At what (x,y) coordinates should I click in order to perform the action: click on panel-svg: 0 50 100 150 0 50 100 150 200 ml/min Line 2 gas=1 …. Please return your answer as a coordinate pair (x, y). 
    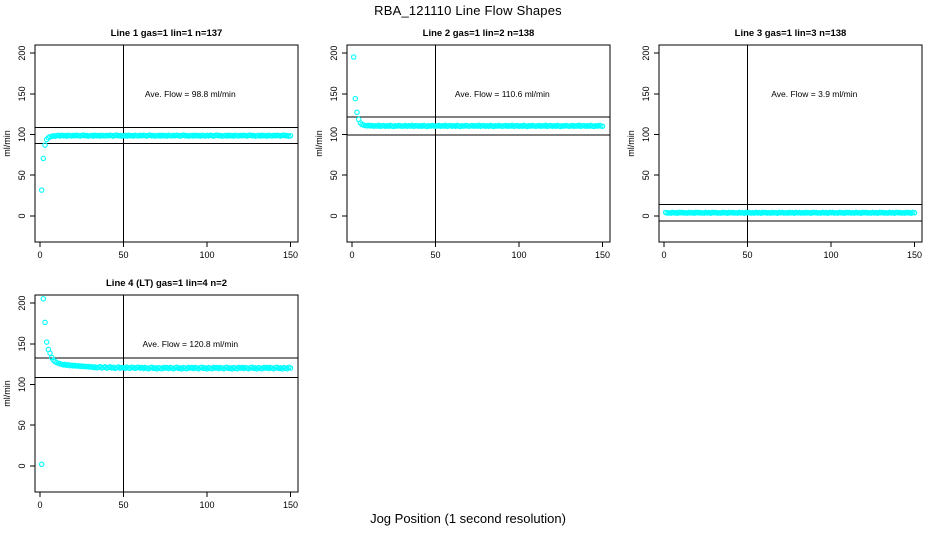
    Looking at the image, I should click on (462, 144).